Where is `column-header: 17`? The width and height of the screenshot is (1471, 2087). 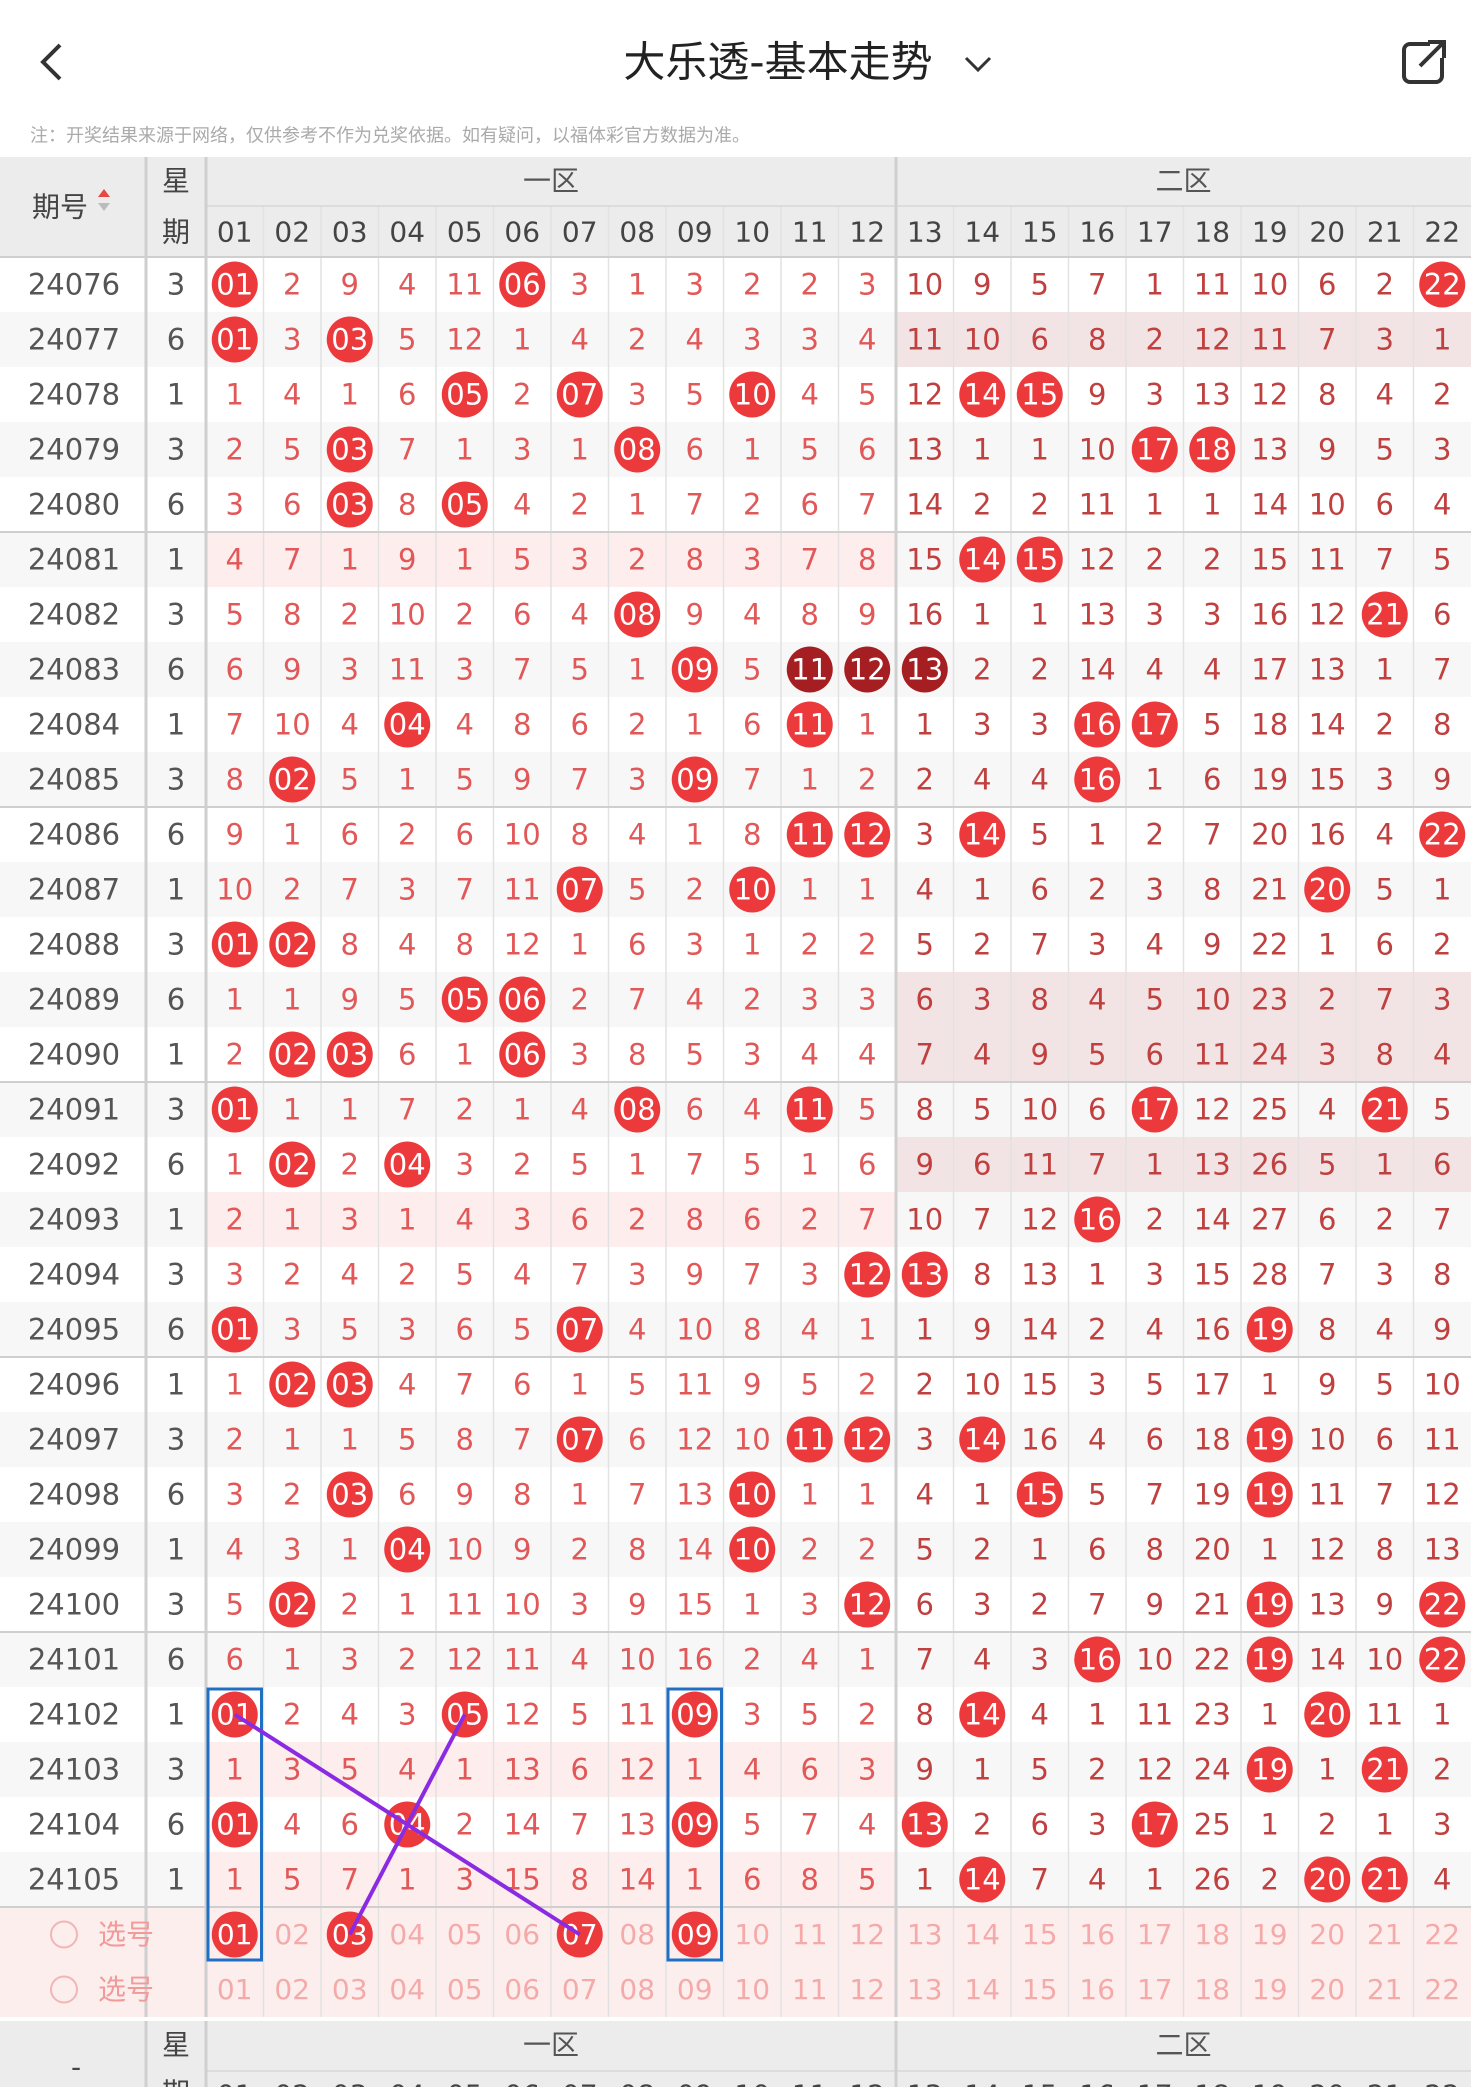 column-header: 17 is located at coordinates (1155, 2083).